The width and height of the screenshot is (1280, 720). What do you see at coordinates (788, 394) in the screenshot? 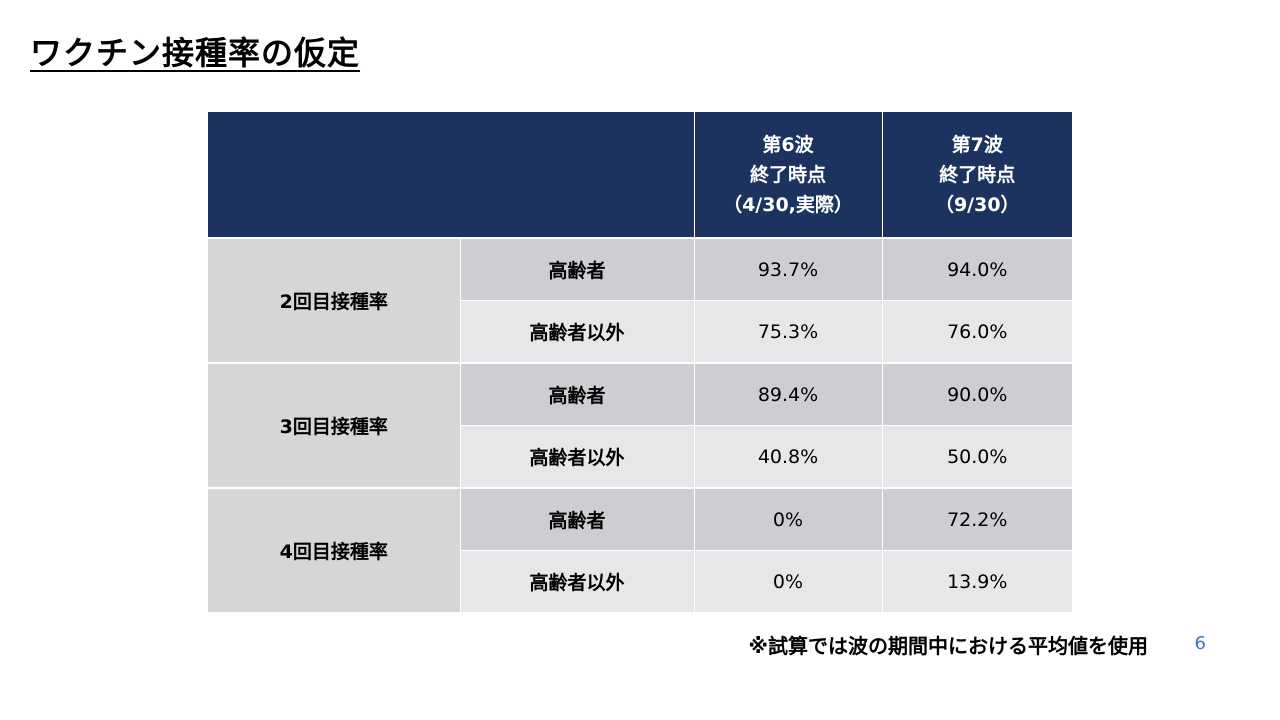
I see `table-cell: 89.4%` at bounding box center [788, 394].